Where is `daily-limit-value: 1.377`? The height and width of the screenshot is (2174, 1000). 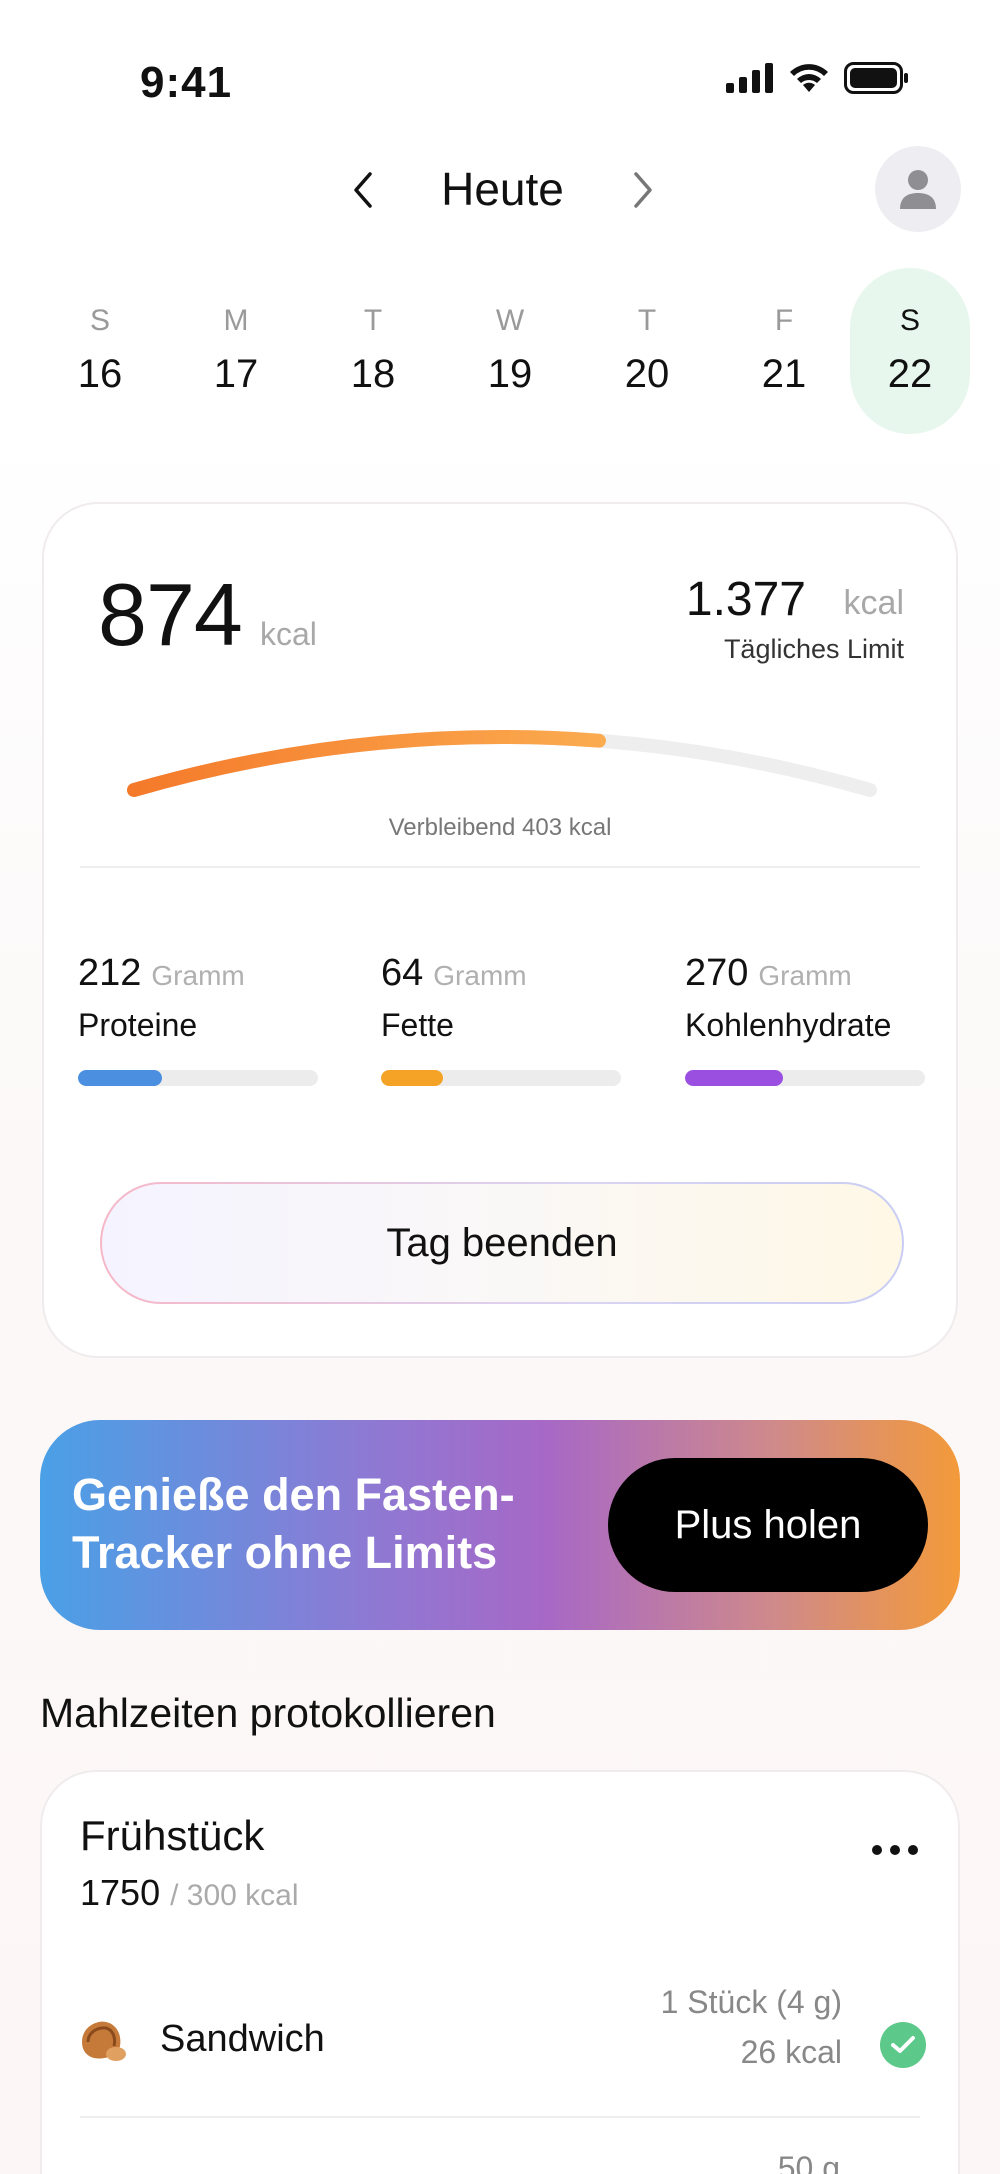 daily-limit-value: 1.377 is located at coordinates (745, 599).